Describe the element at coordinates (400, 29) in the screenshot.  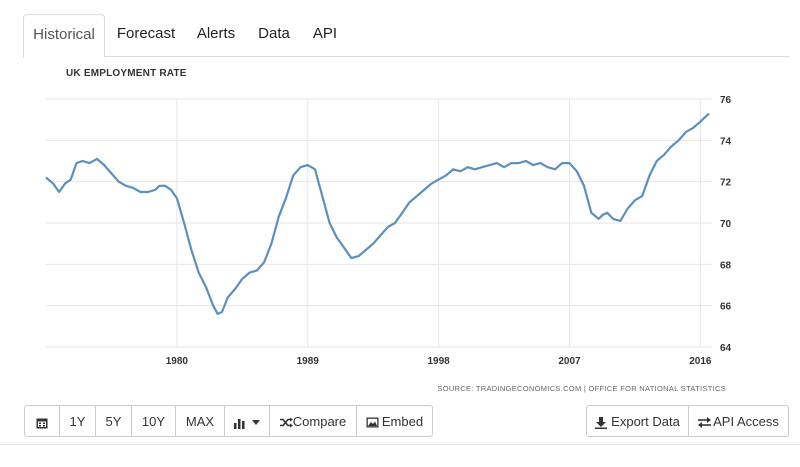
I see `tab-bar: Historical Forecast Alerts Data API` at that location.